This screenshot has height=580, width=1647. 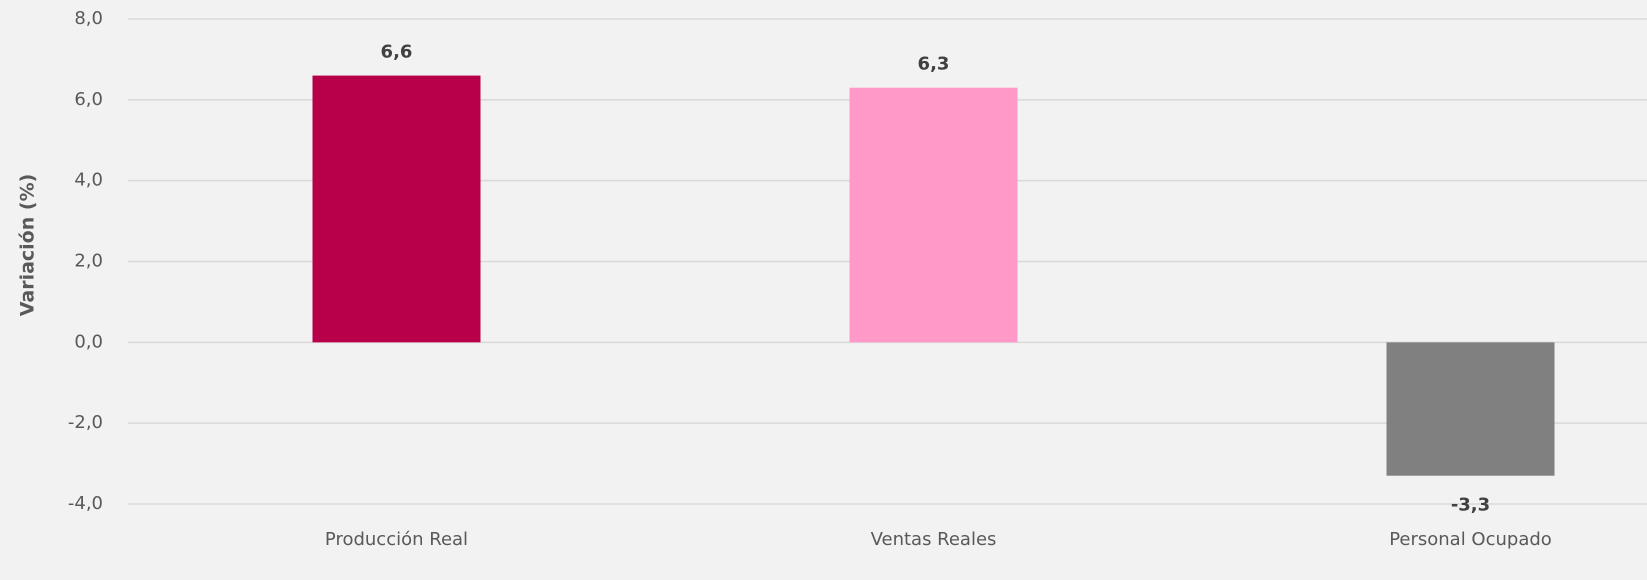 What do you see at coordinates (88, 99) in the screenshot?
I see `y-tick-label: 6,0` at bounding box center [88, 99].